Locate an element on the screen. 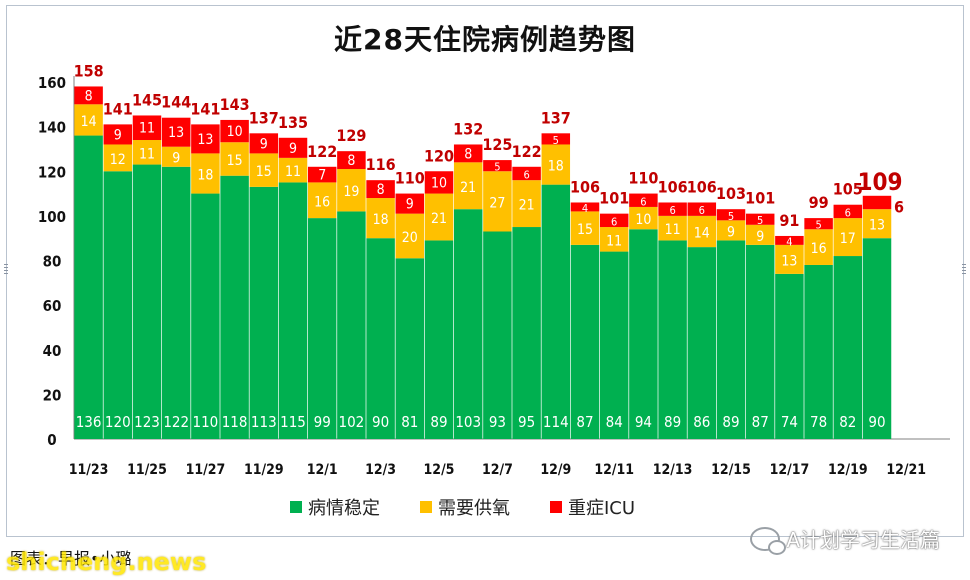 This screenshot has width=970, height=580. data-label-stable: 87 is located at coordinates (760, 422).